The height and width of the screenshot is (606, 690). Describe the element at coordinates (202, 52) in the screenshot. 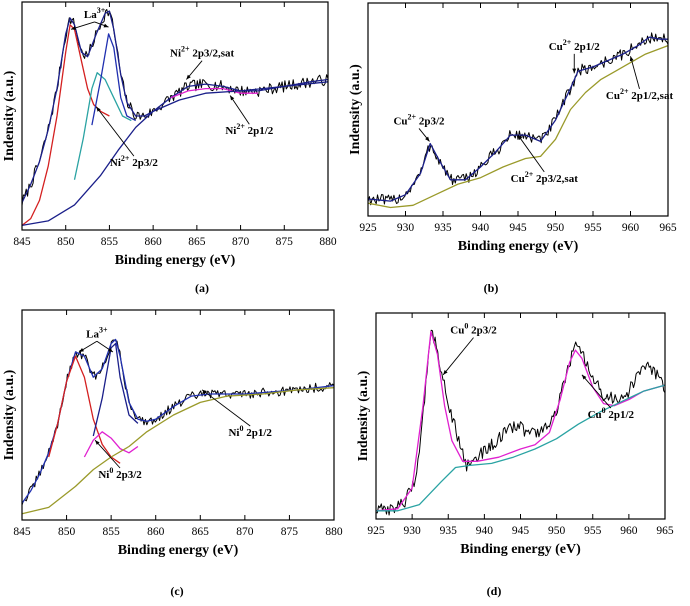

I see `peak-annotation: Ni2+ 2p3/2,sat` at that location.